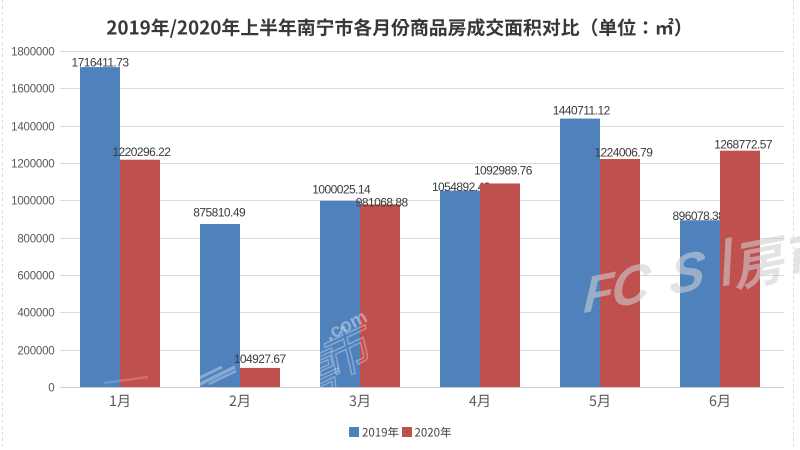 Image resolution: width=800 pixels, height=450 pixels. Describe the element at coordinates (35, 314) in the screenshot. I see `svg-text: 400000` at that location.